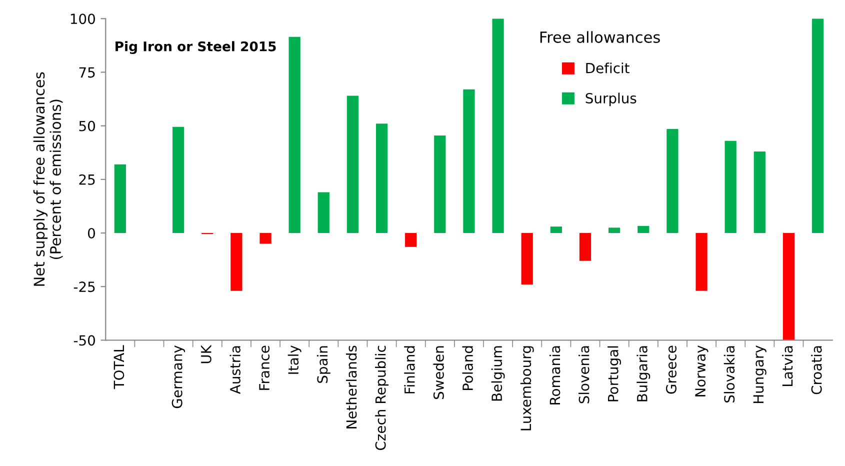  What do you see at coordinates (409, 370) in the screenshot?
I see `x-tick-label: Finland` at bounding box center [409, 370].